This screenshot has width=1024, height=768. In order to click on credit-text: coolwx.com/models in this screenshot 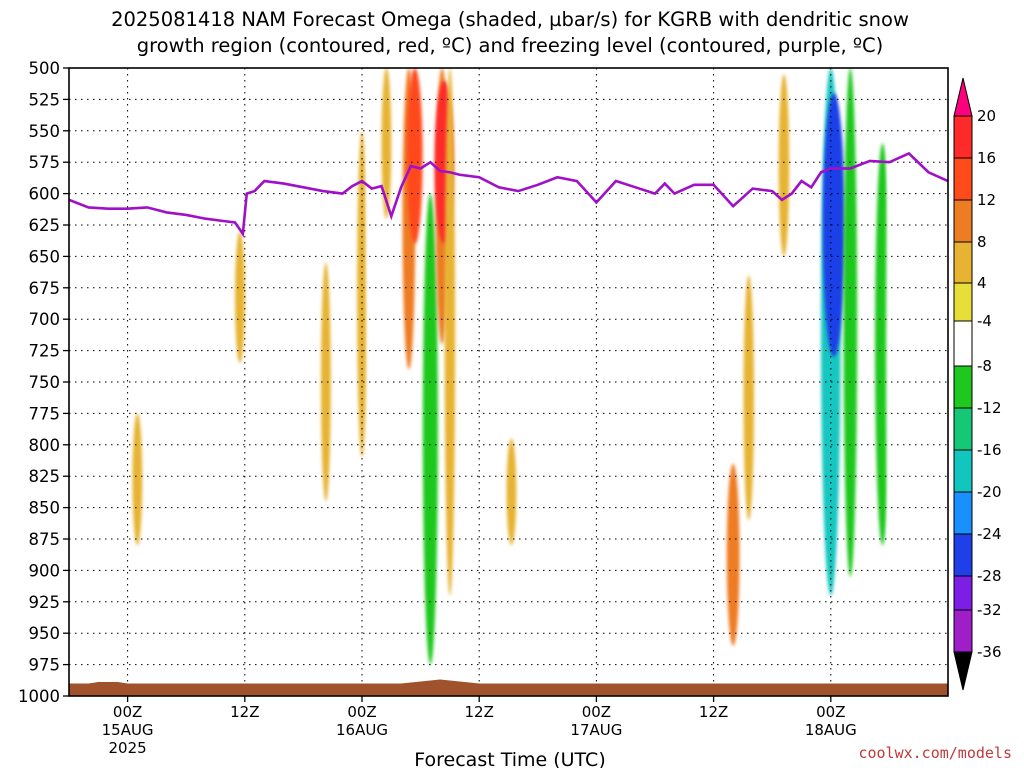, I will do `click(935, 753)`.